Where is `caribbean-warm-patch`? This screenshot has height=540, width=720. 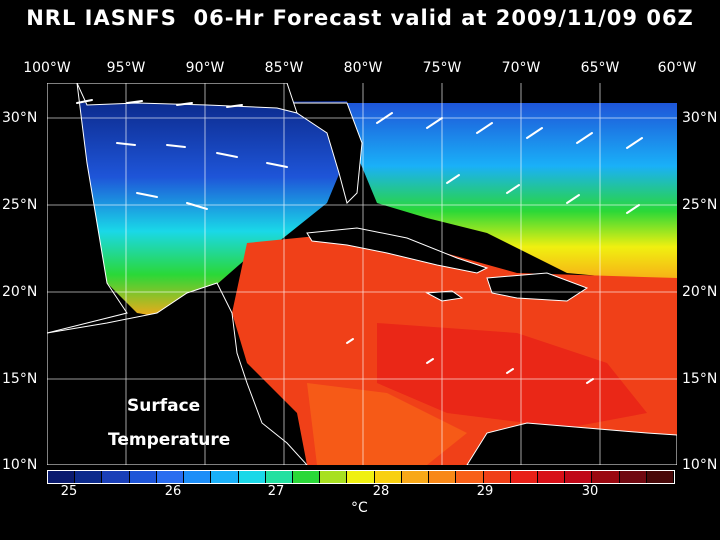 caribbean-warm-patch is located at coordinates (512, 375).